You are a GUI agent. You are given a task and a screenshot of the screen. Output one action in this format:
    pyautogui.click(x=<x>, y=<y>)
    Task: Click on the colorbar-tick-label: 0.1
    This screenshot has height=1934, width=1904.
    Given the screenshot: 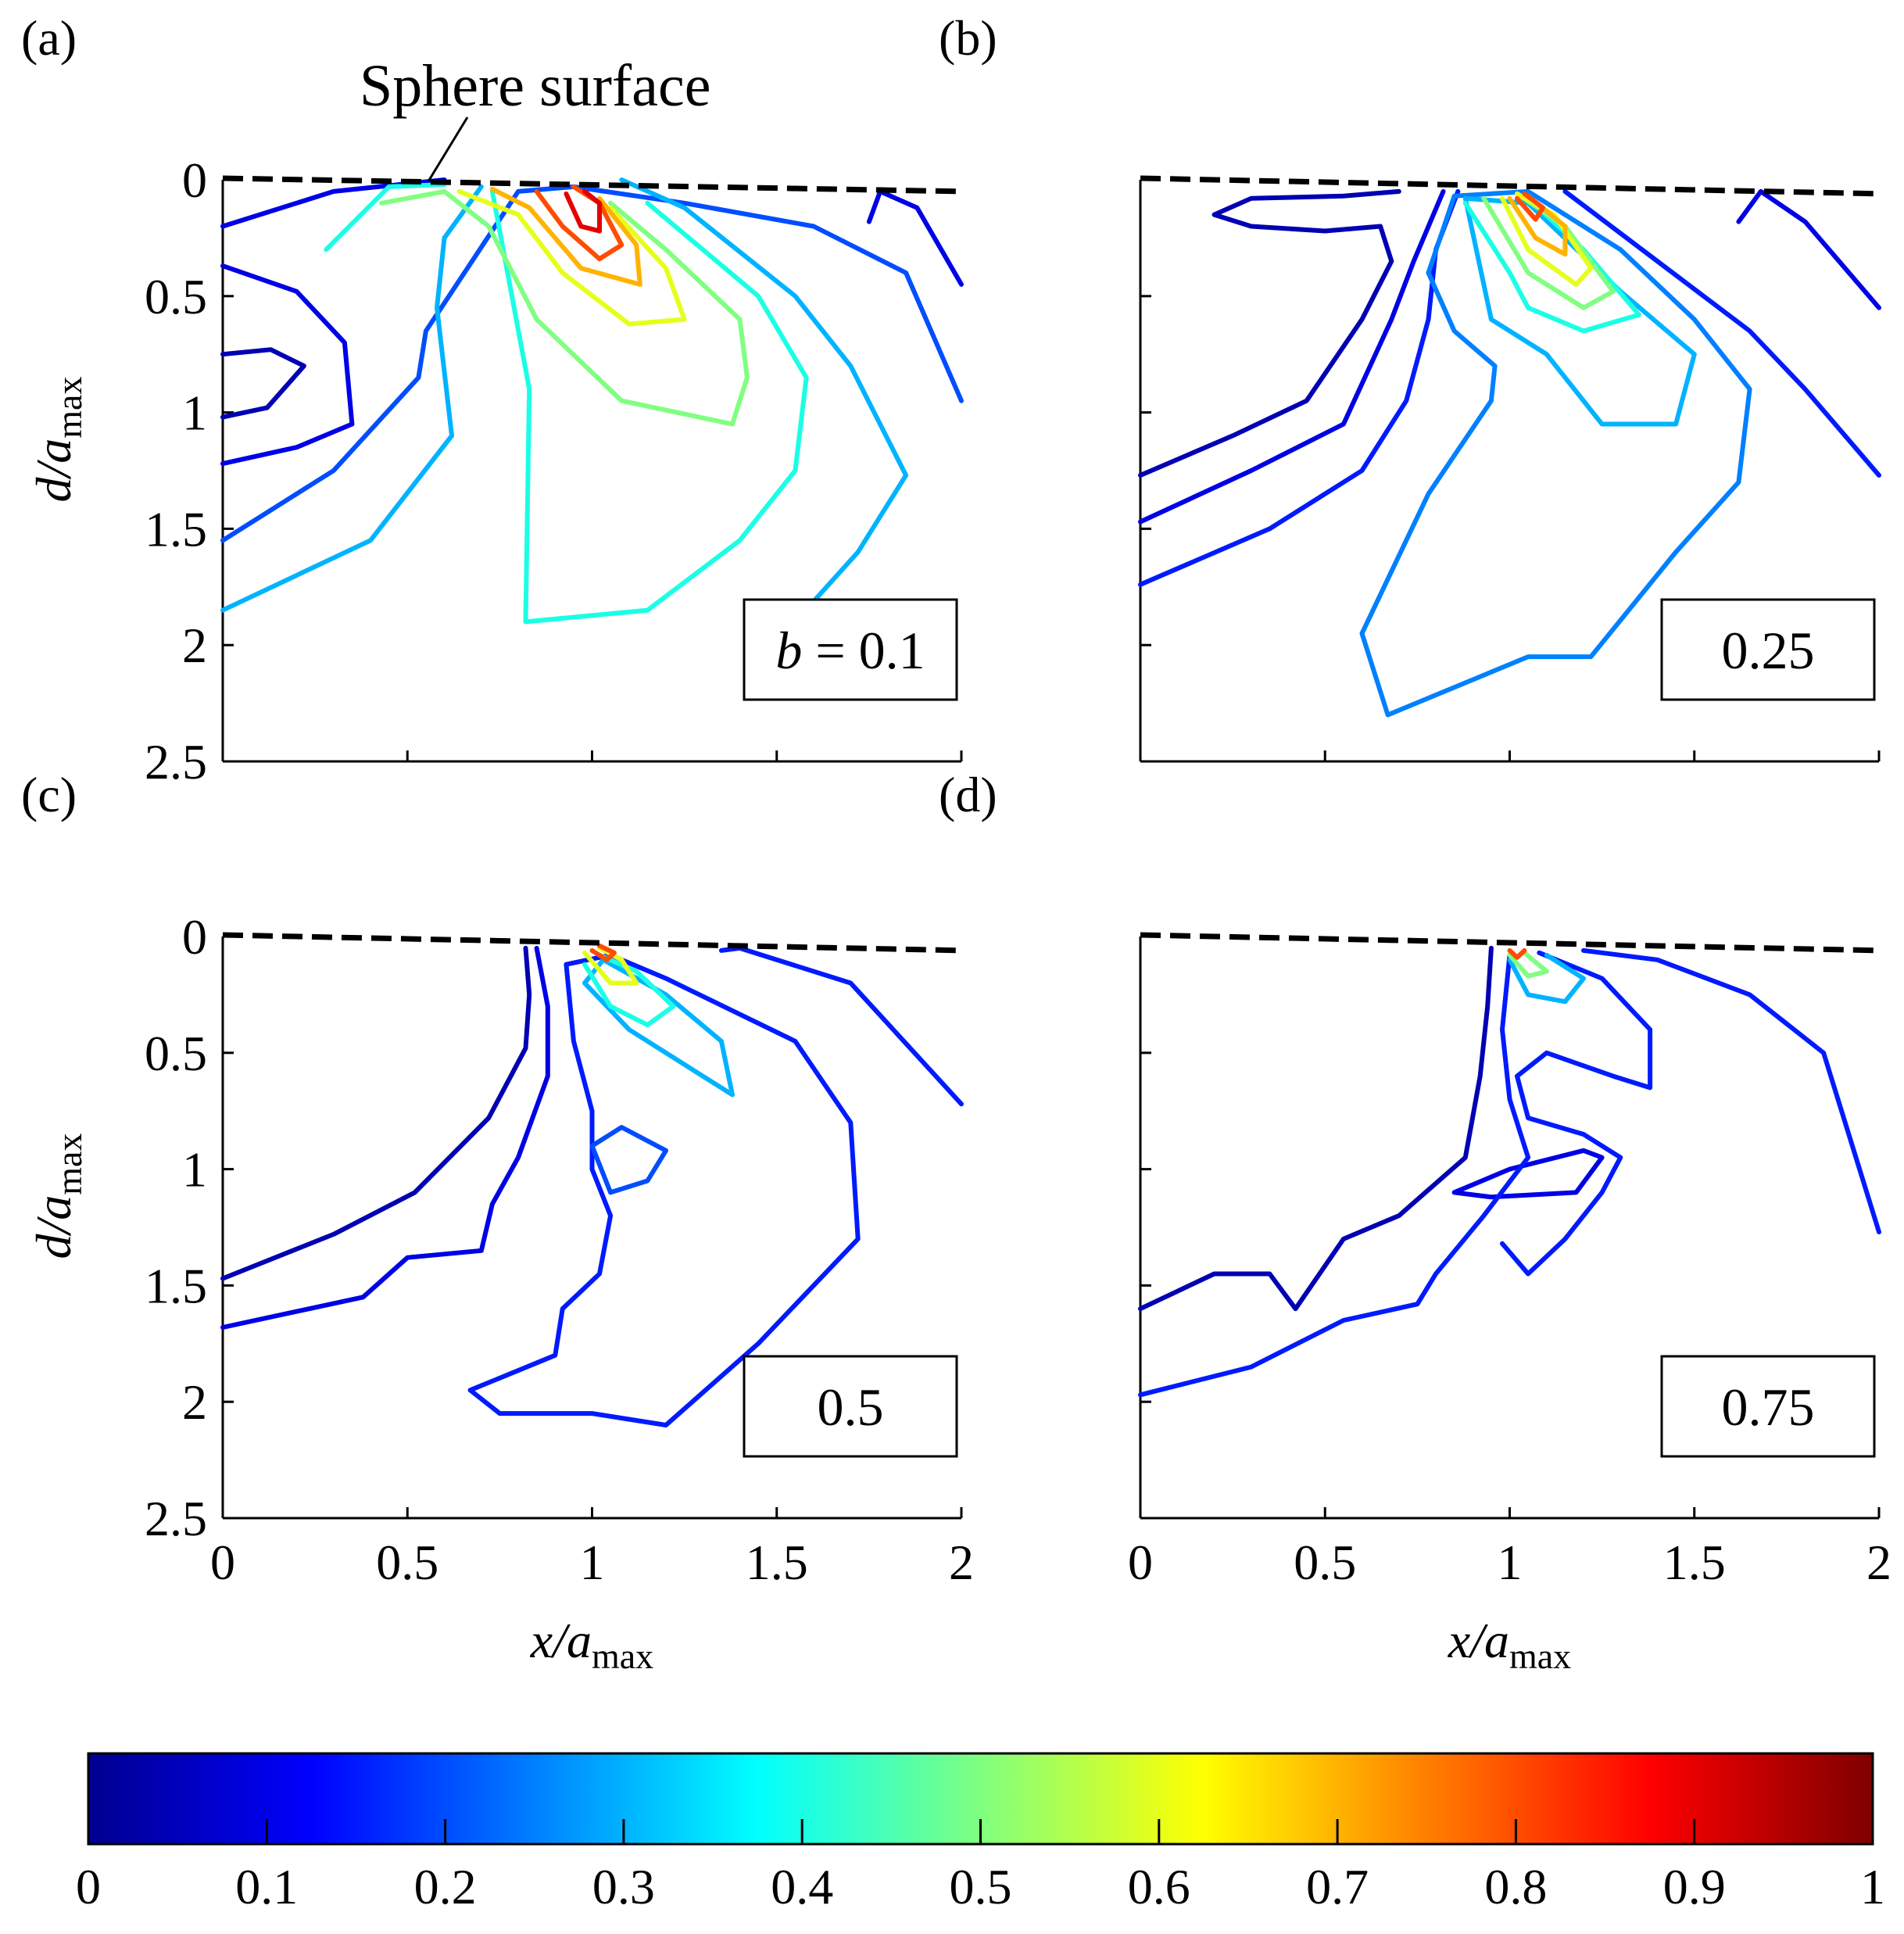 What is the action you would take?
    pyautogui.click(x=266, y=1886)
    